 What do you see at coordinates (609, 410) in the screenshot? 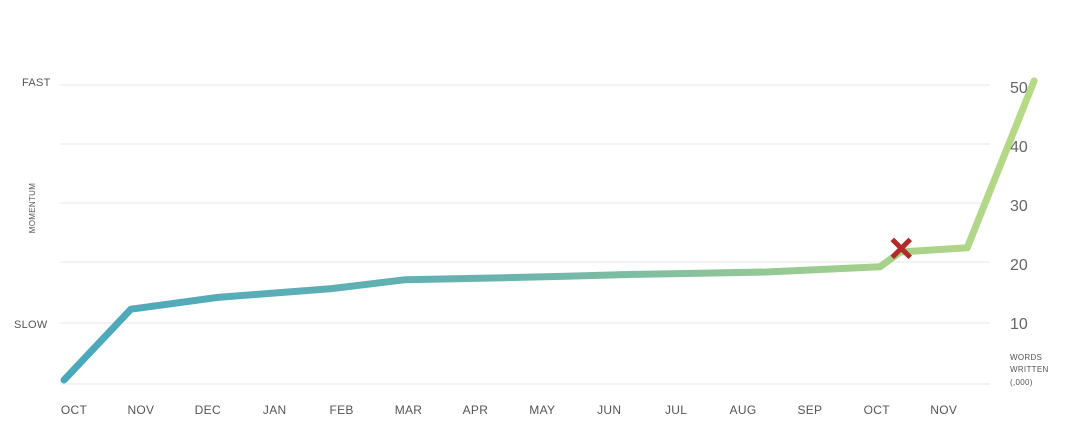
I see `x-tick-label: JUN` at bounding box center [609, 410].